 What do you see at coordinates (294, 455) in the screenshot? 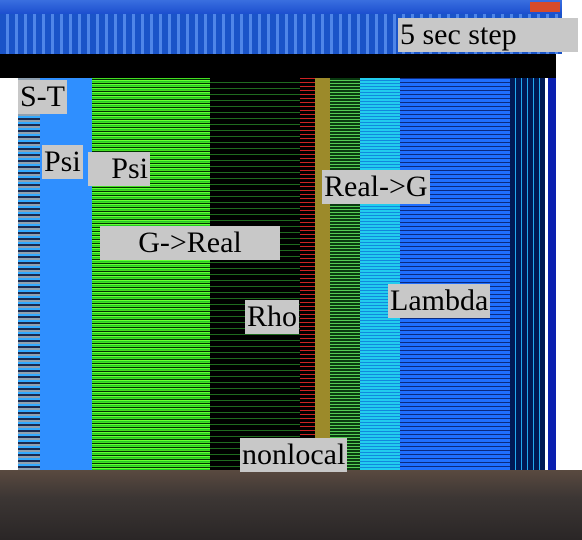
I see `annotation: nonlocal` at bounding box center [294, 455].